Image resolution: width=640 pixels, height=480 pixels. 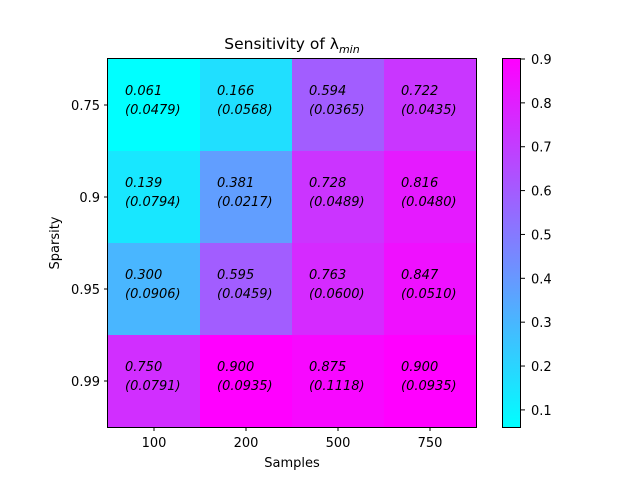 I want to click on cell-value-label: 0.847, so click(x=420, y=275).